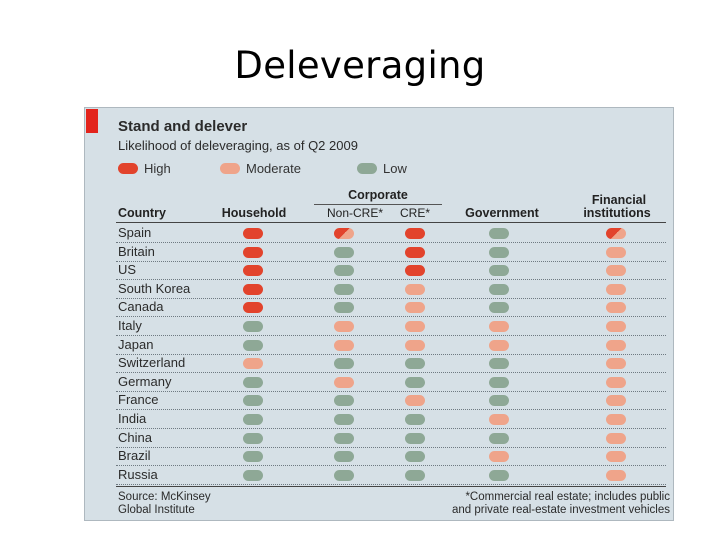 The width and height of the screenshot is (720, 540). What do you see at coordinates (378, 204) in the screenshot?
I see `corporate-underline` at bounding box center [378, 204].